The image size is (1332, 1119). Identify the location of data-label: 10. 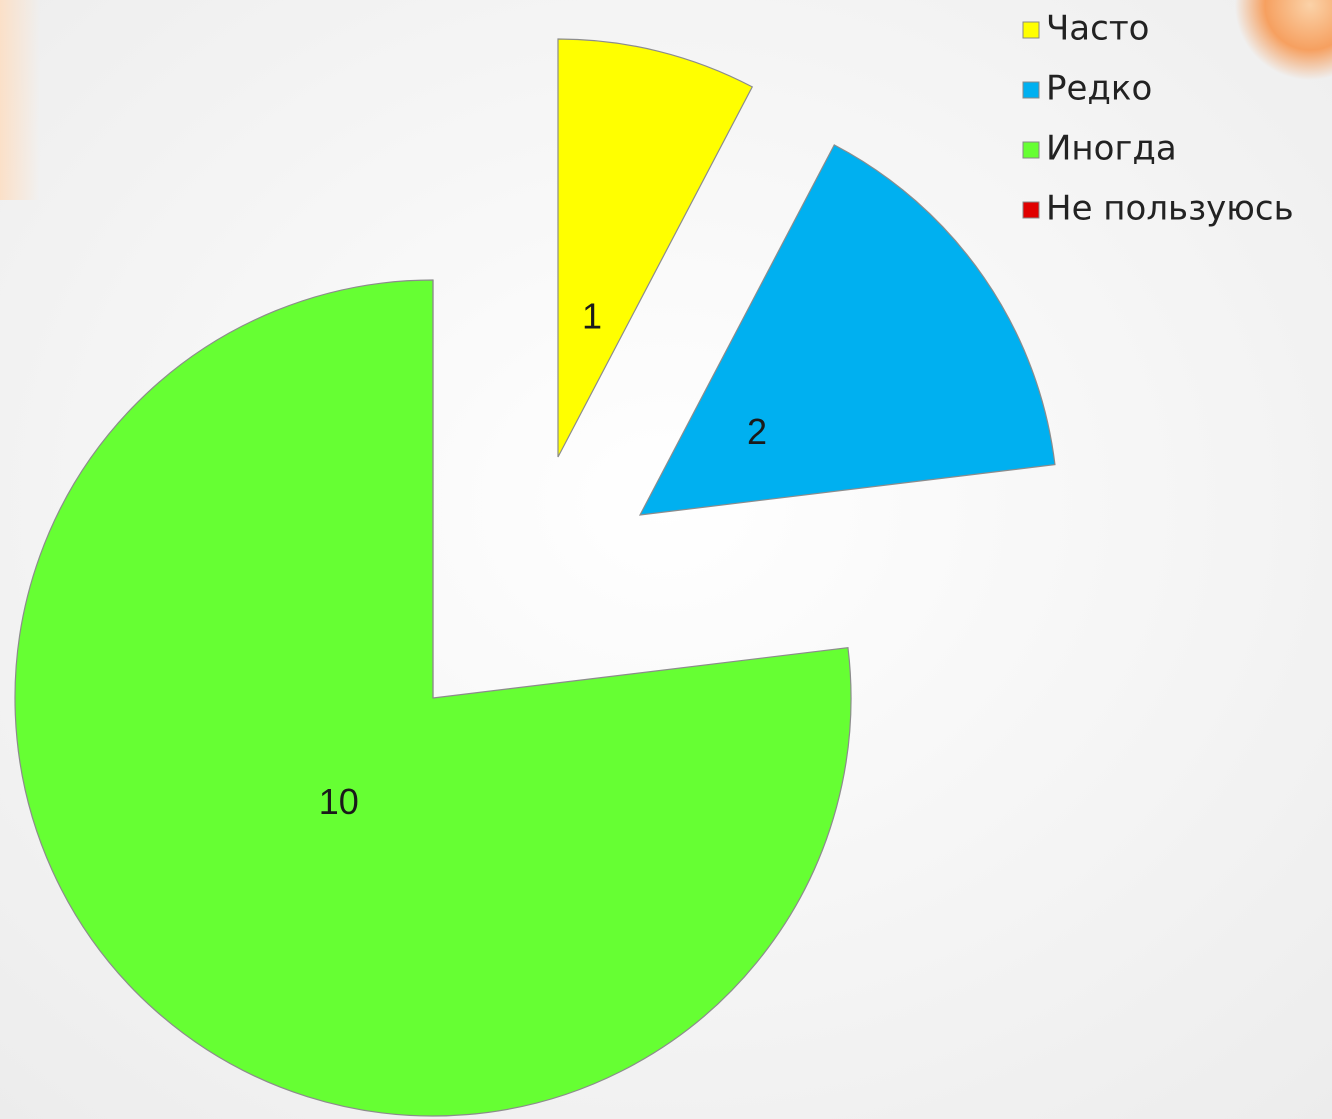
(339, 801).